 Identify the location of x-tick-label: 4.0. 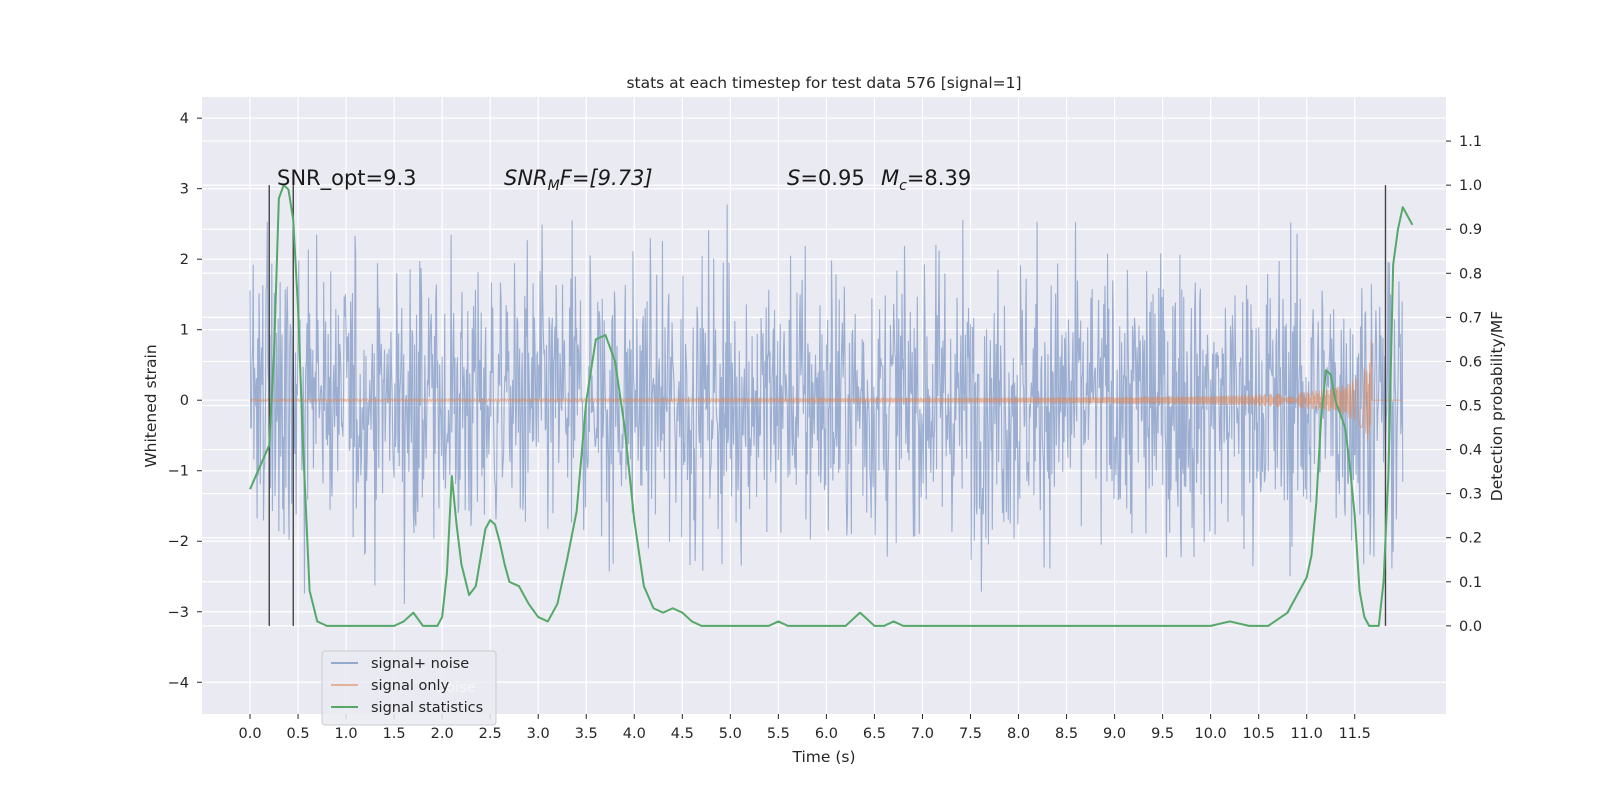
(634, 734).